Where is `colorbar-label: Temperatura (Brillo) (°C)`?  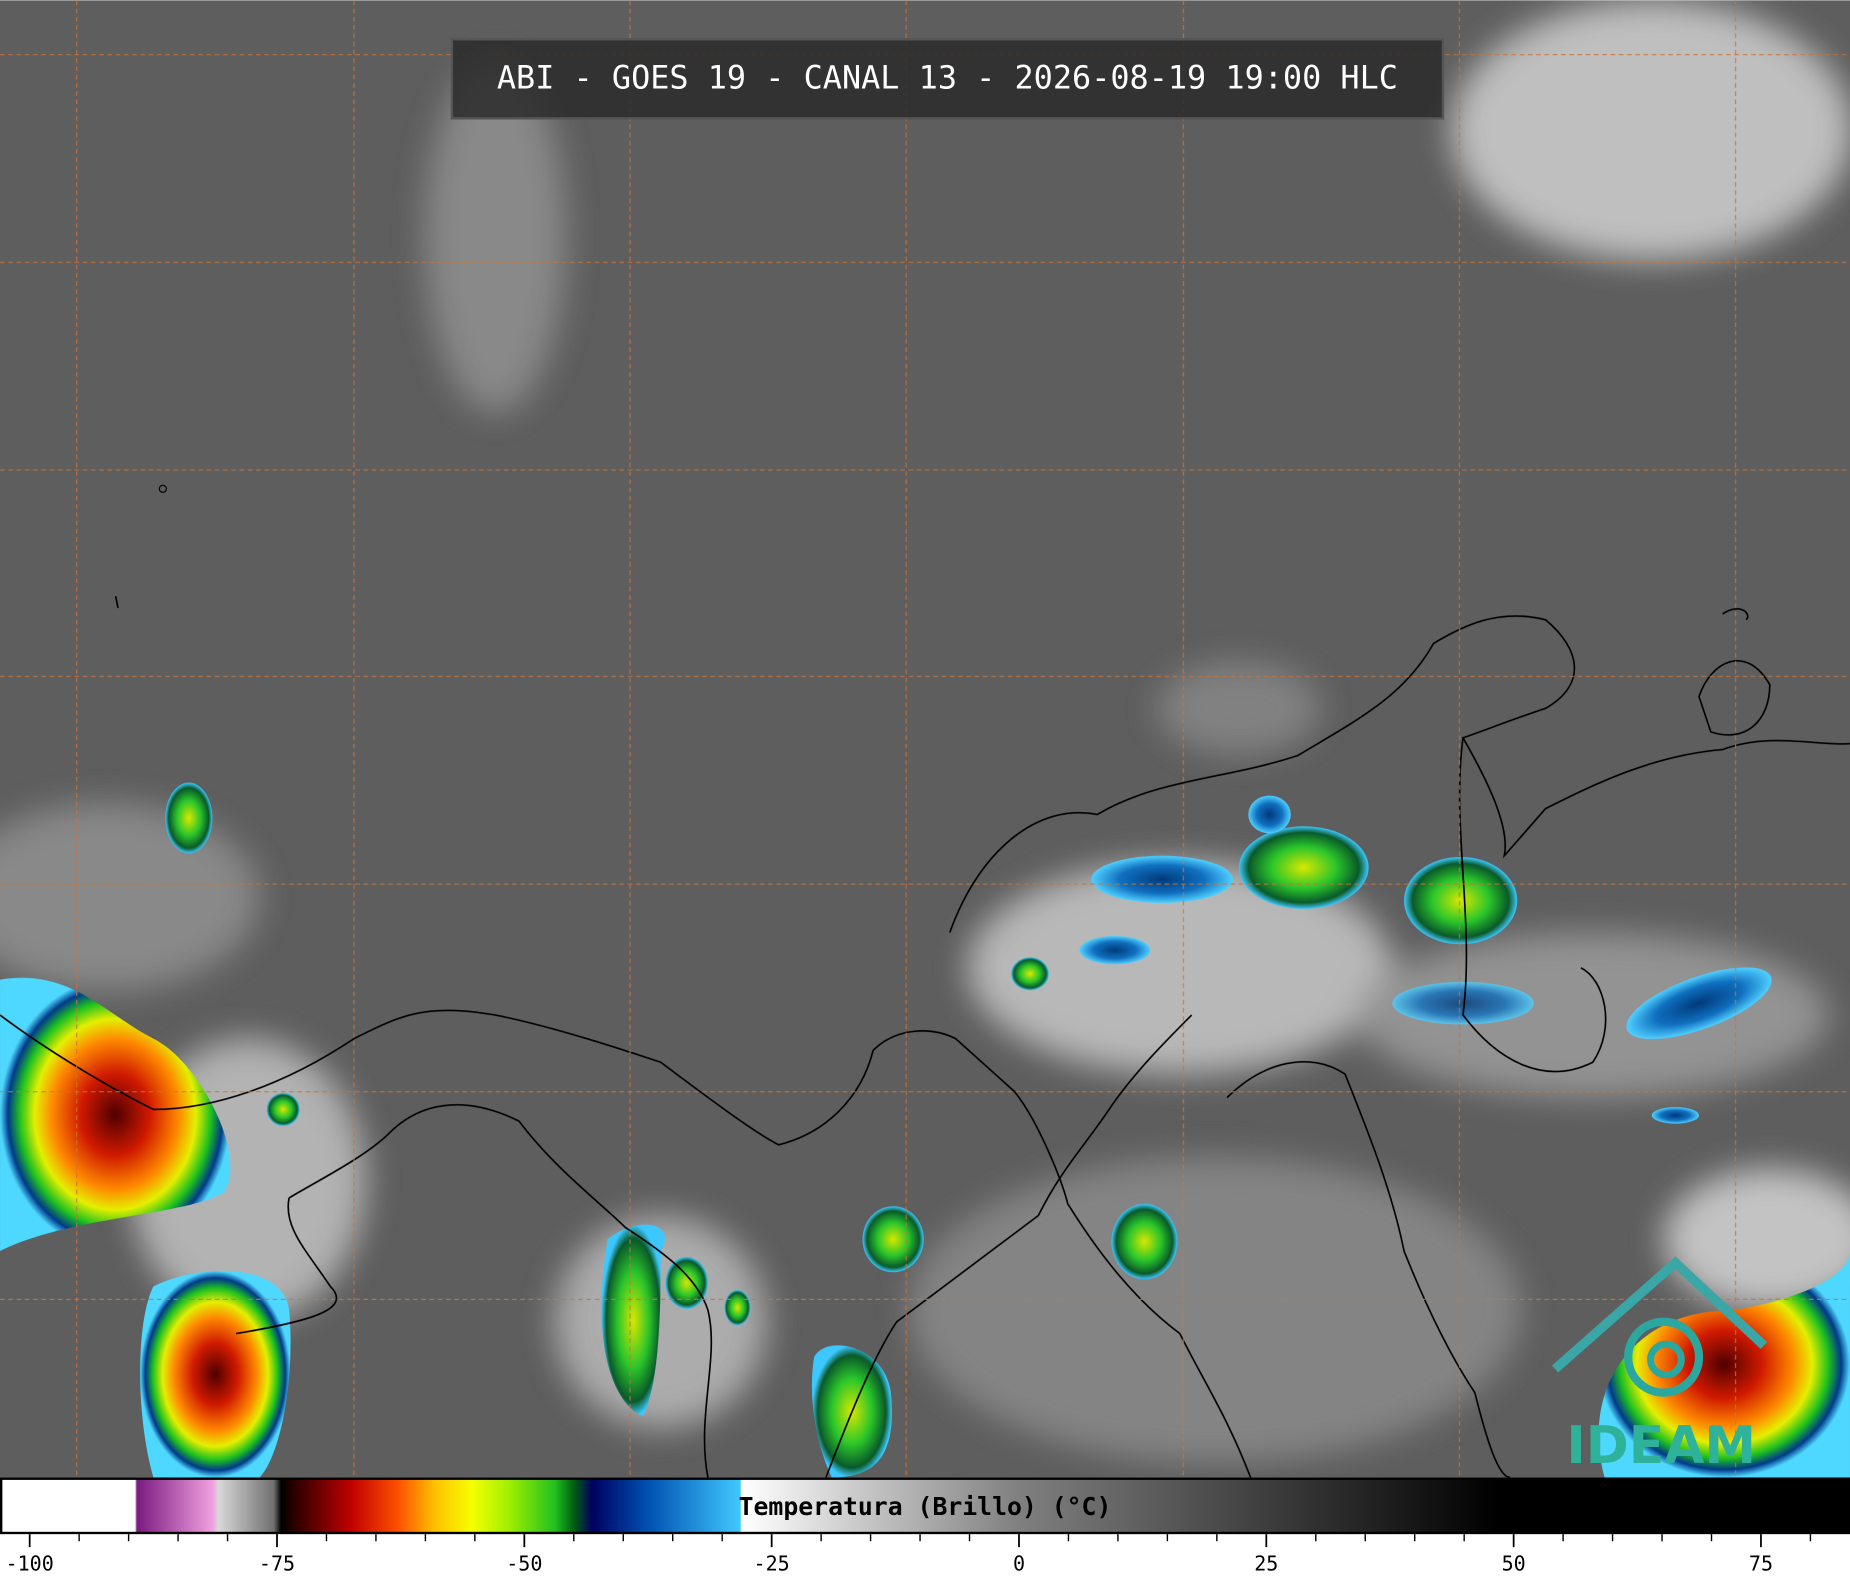 colorbar-label: Temperatura (Brillo) (°C) is located at coordinates (925, 1506).